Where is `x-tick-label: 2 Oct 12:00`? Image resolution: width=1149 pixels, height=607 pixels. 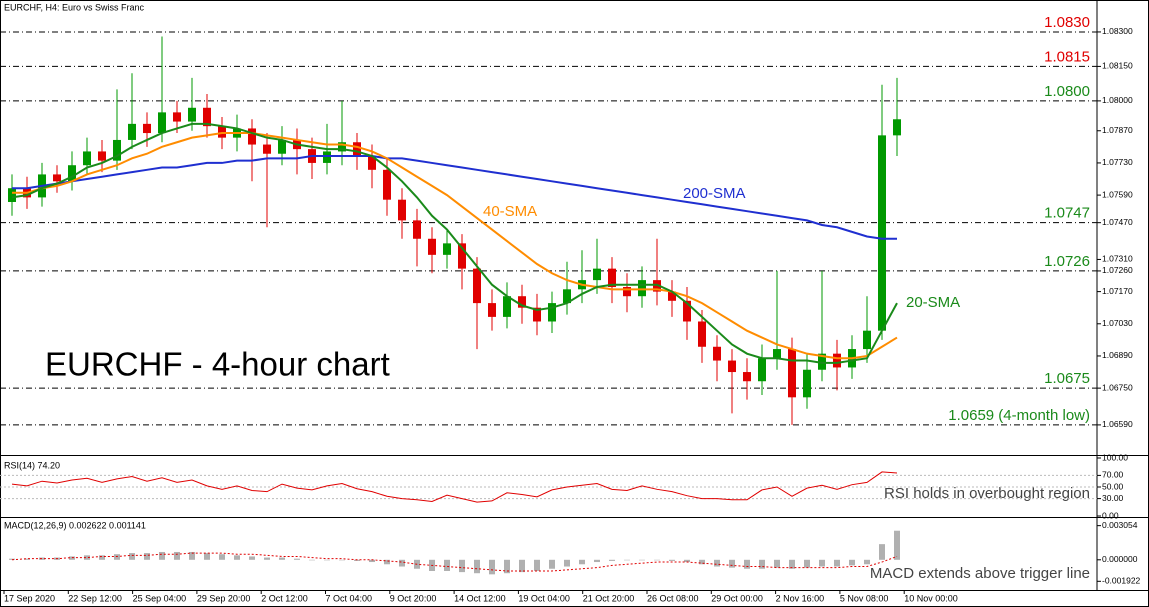
x-tick-label: 2 Oct 12:00 is located at coordinates (284, 598).